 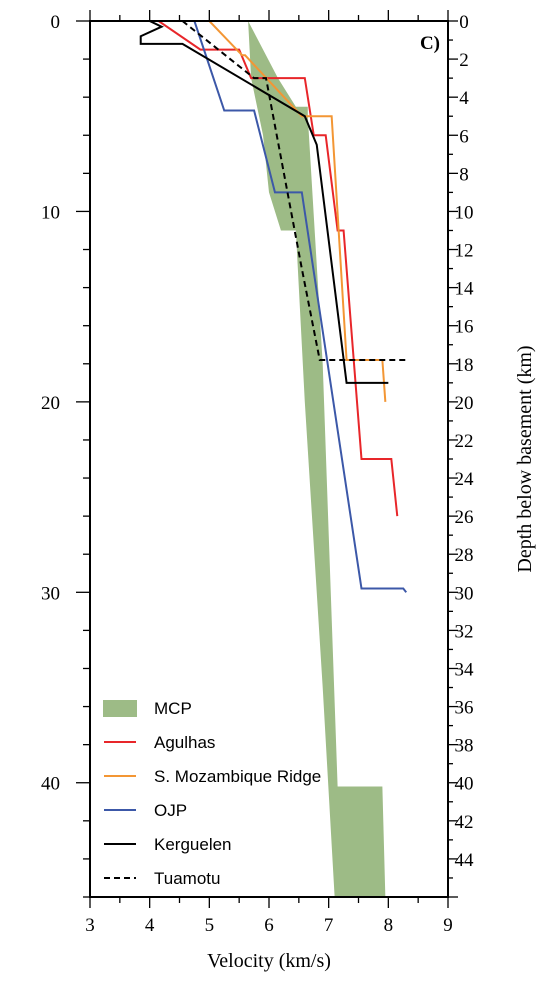 What do you see at coordinates (430, 43) in the screenshot?
I see `panel-label: C)` at bounding box center [430, 43].